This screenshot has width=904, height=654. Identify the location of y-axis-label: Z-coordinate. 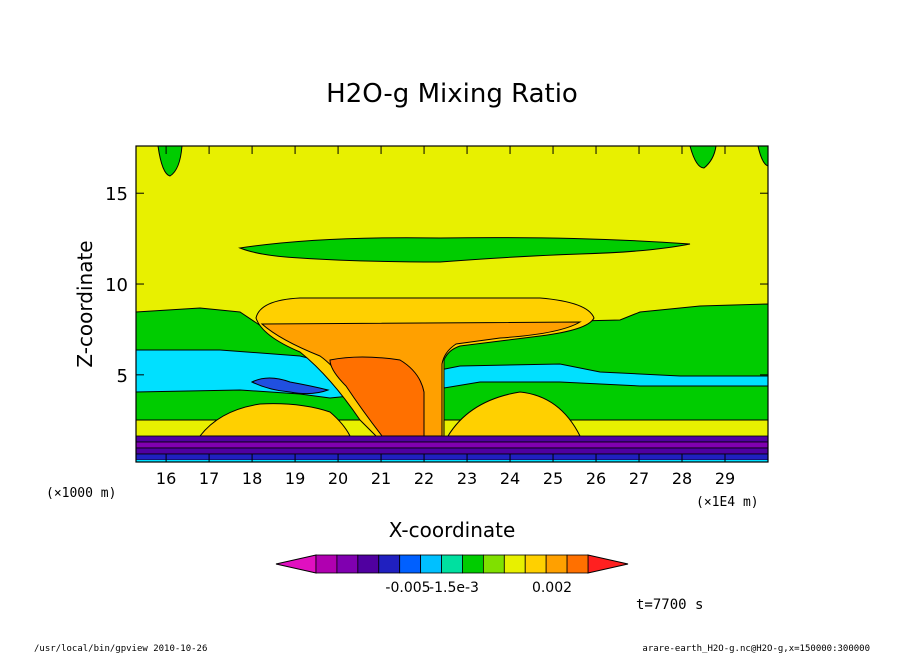
(85, 303).